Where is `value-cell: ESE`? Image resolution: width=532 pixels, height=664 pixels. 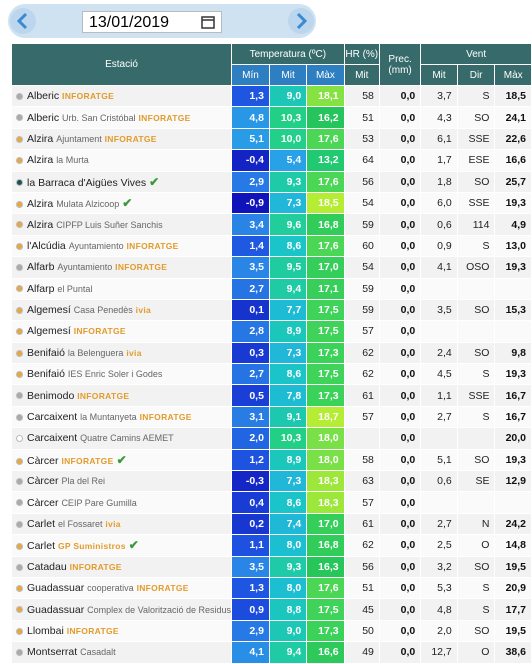
value-cell: ESE is located at coordinates (476, 160).